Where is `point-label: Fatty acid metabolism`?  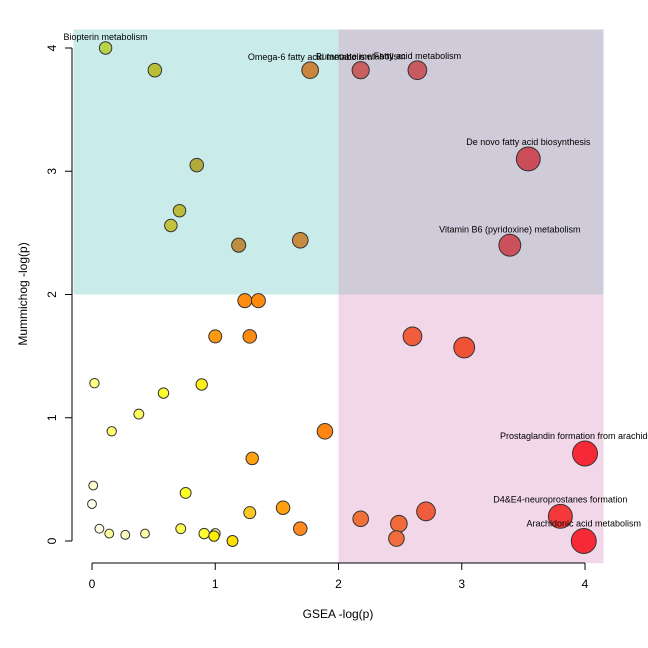
point-label: Fatty acid metabolism is located at coordinates (418, 56).